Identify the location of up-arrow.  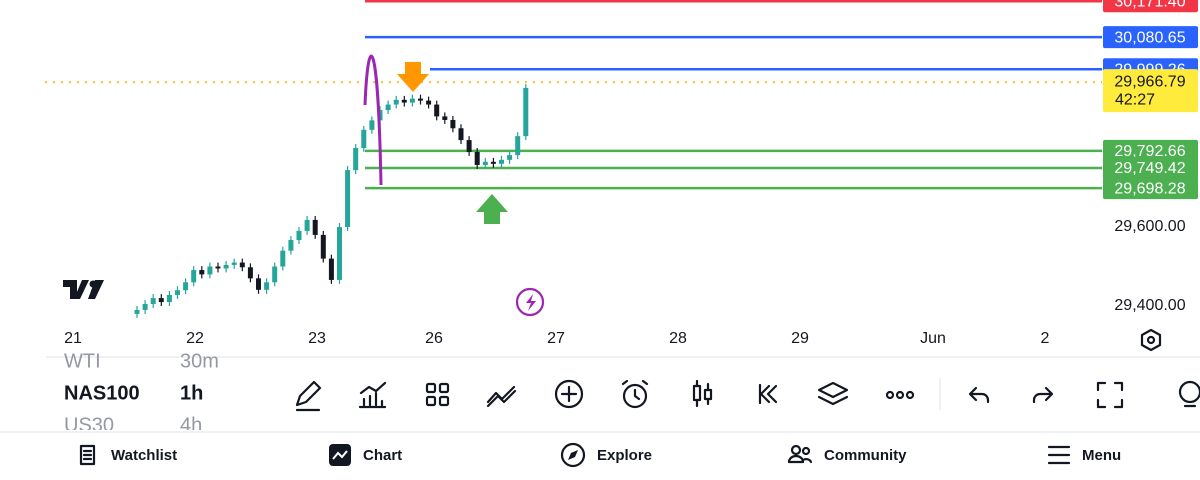
(492, 209).